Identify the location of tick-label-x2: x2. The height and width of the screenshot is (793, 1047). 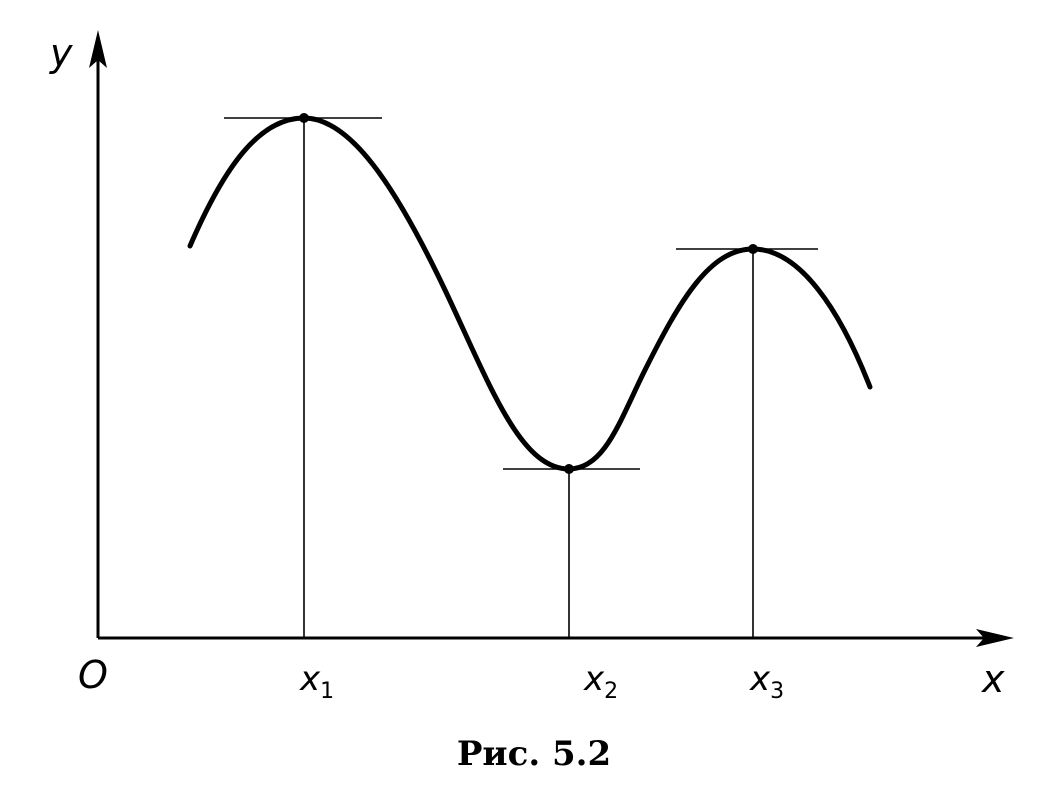
(600, 681).